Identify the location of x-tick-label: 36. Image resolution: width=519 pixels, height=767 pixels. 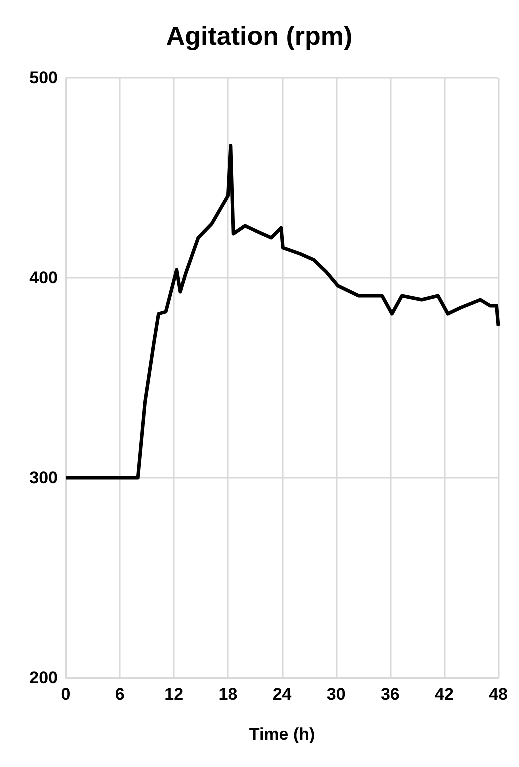
(390, 694).